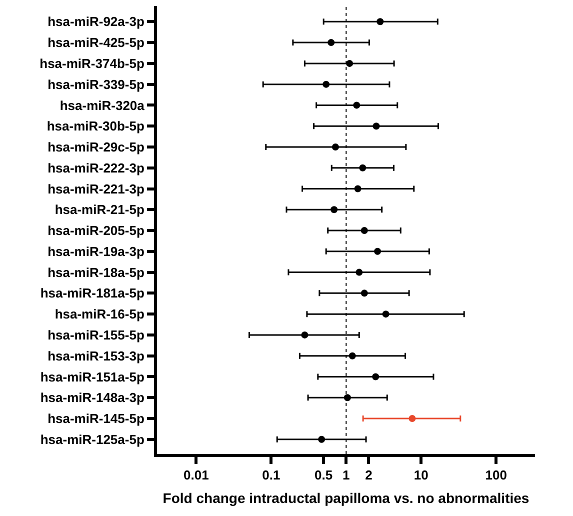  What do you see at coordinates (99, 314) in the screenshot?
I see `y-tick-label: hsa-miR-16-5p` at bounding box center [99, 314].